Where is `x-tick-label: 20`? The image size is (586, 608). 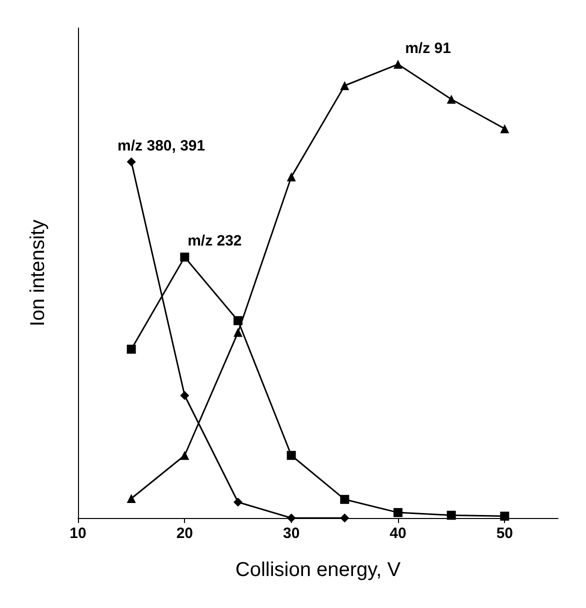 x-tick-label: 20 is located at coordinates (185, 533).